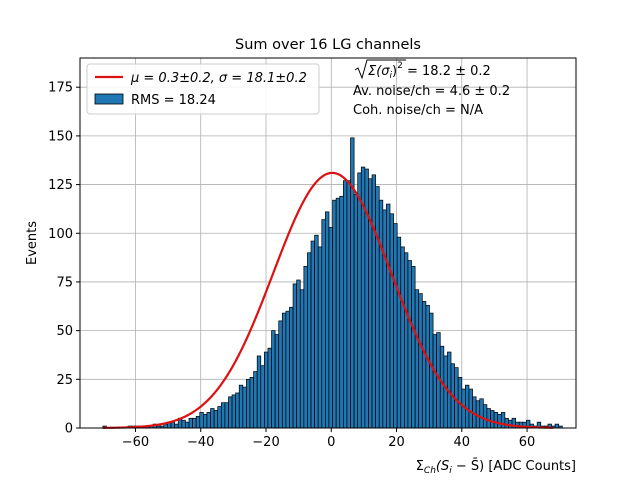  What do you see at coordinates (265, 442) in the screenshot?
I see `x-tick-label: −20` at bounding box center [265, 442].